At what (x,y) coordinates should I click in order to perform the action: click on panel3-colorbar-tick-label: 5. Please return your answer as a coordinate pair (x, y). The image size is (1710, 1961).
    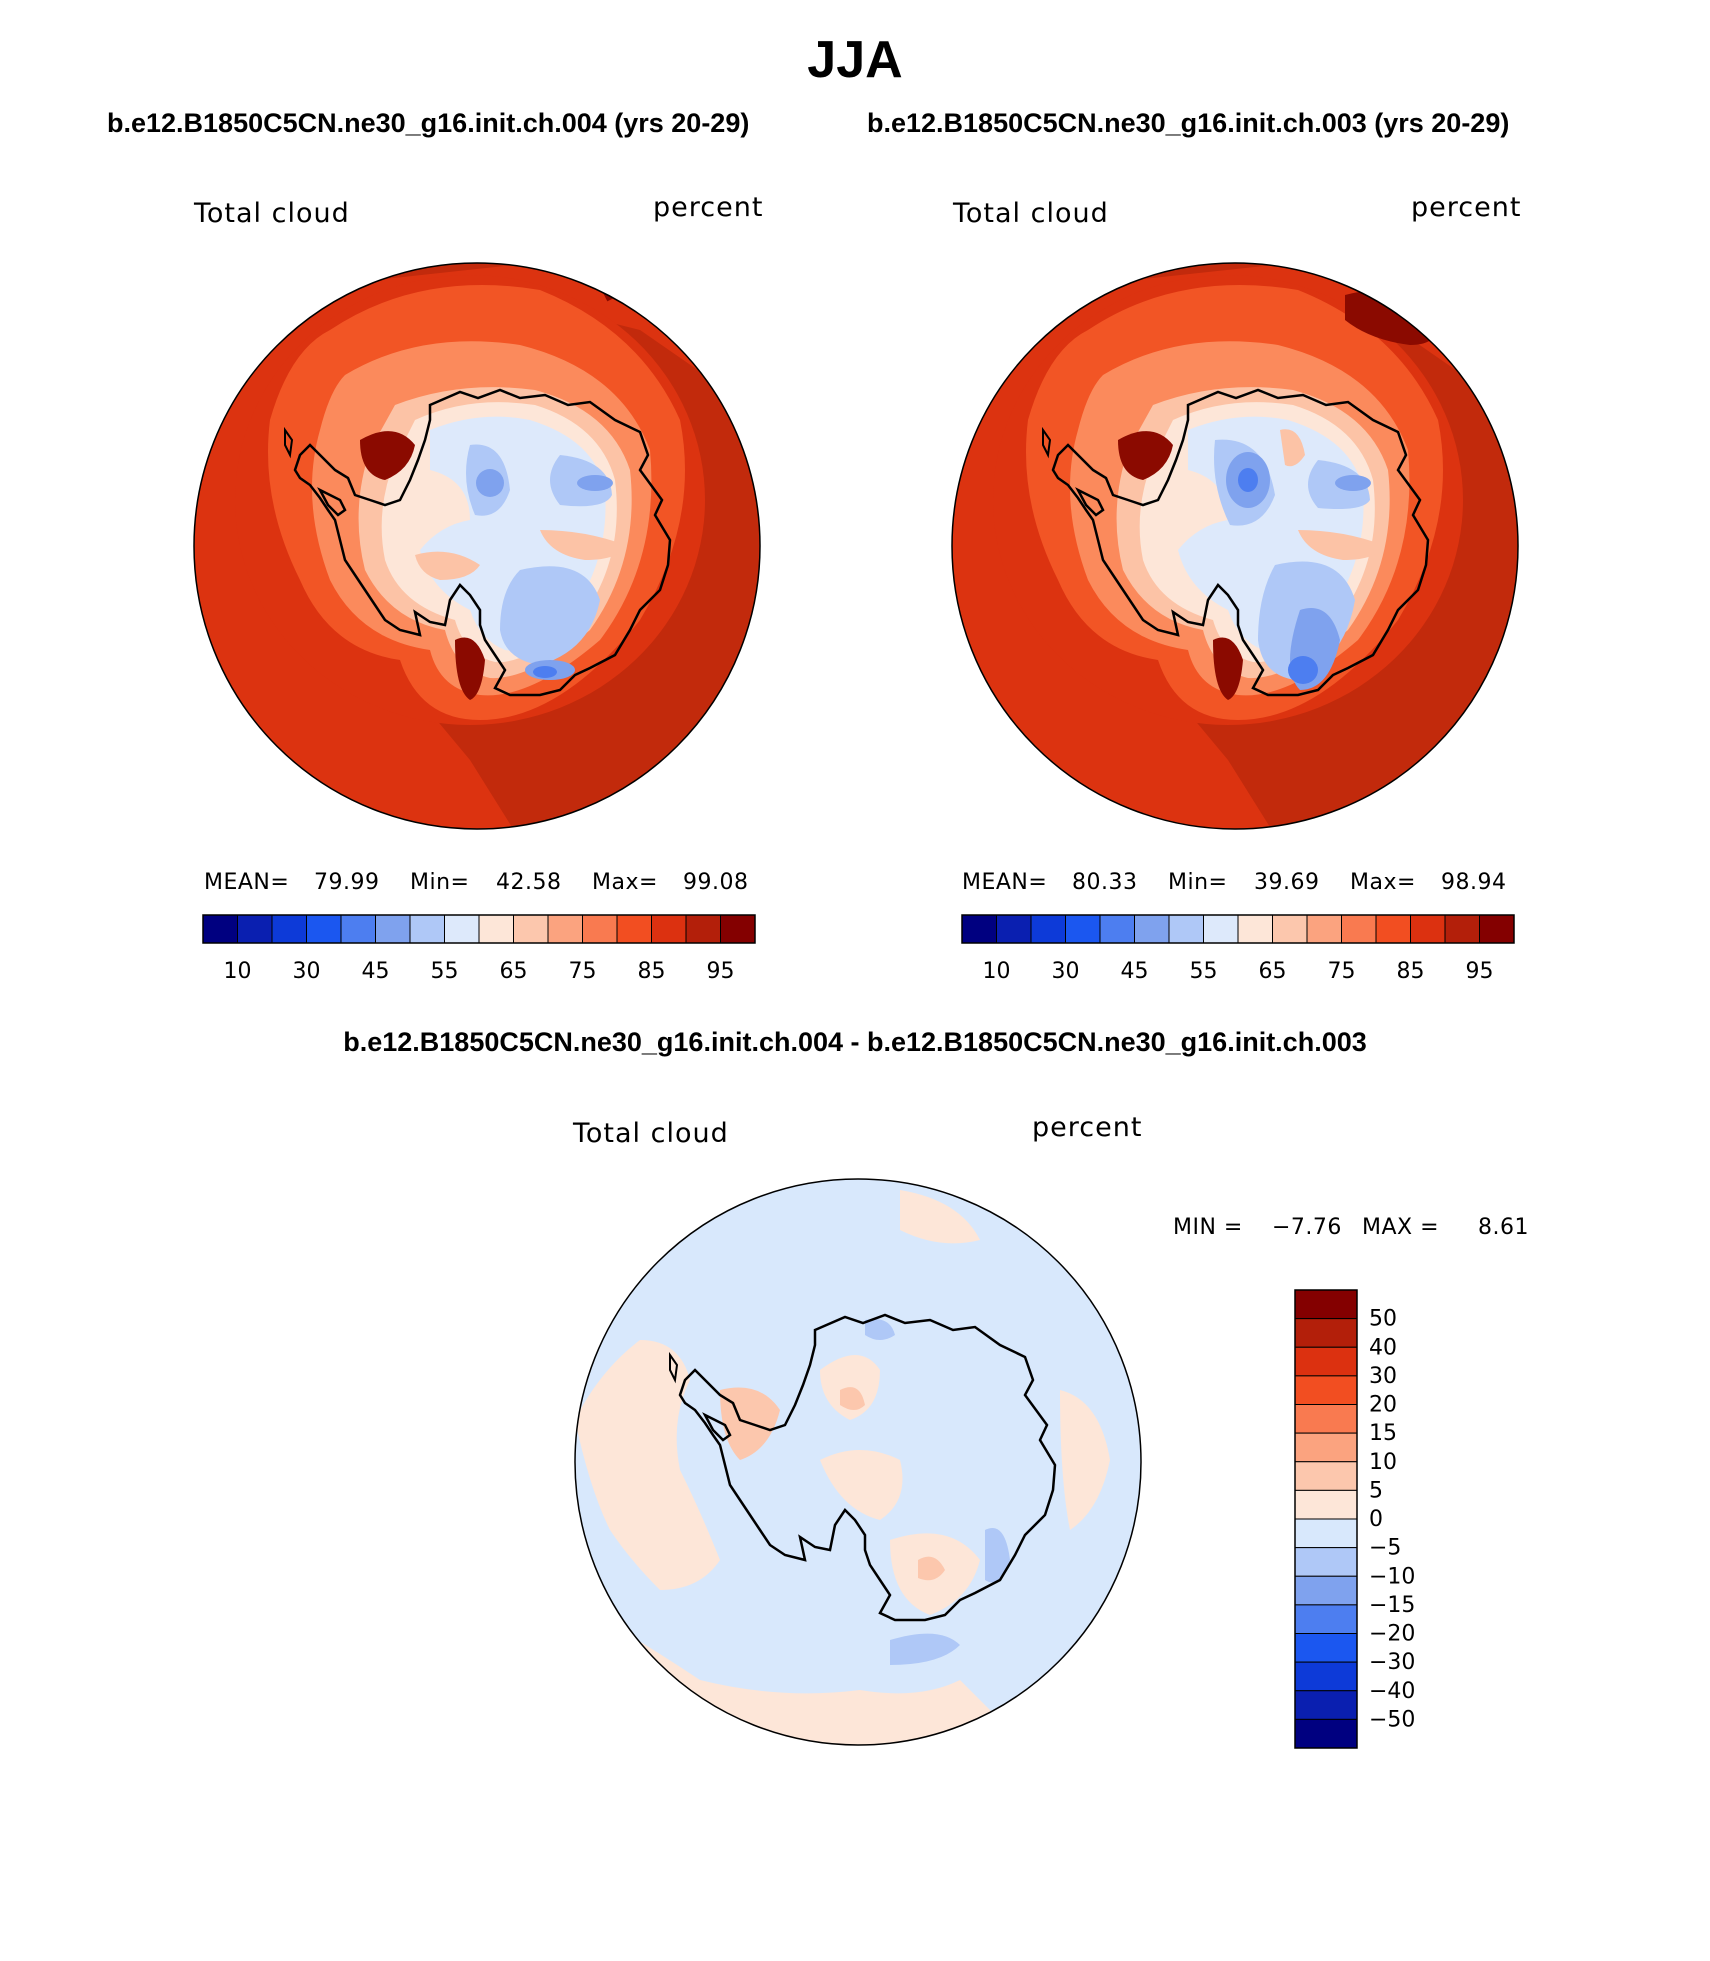
    Looking at the image, I should click on (1376, 1490).